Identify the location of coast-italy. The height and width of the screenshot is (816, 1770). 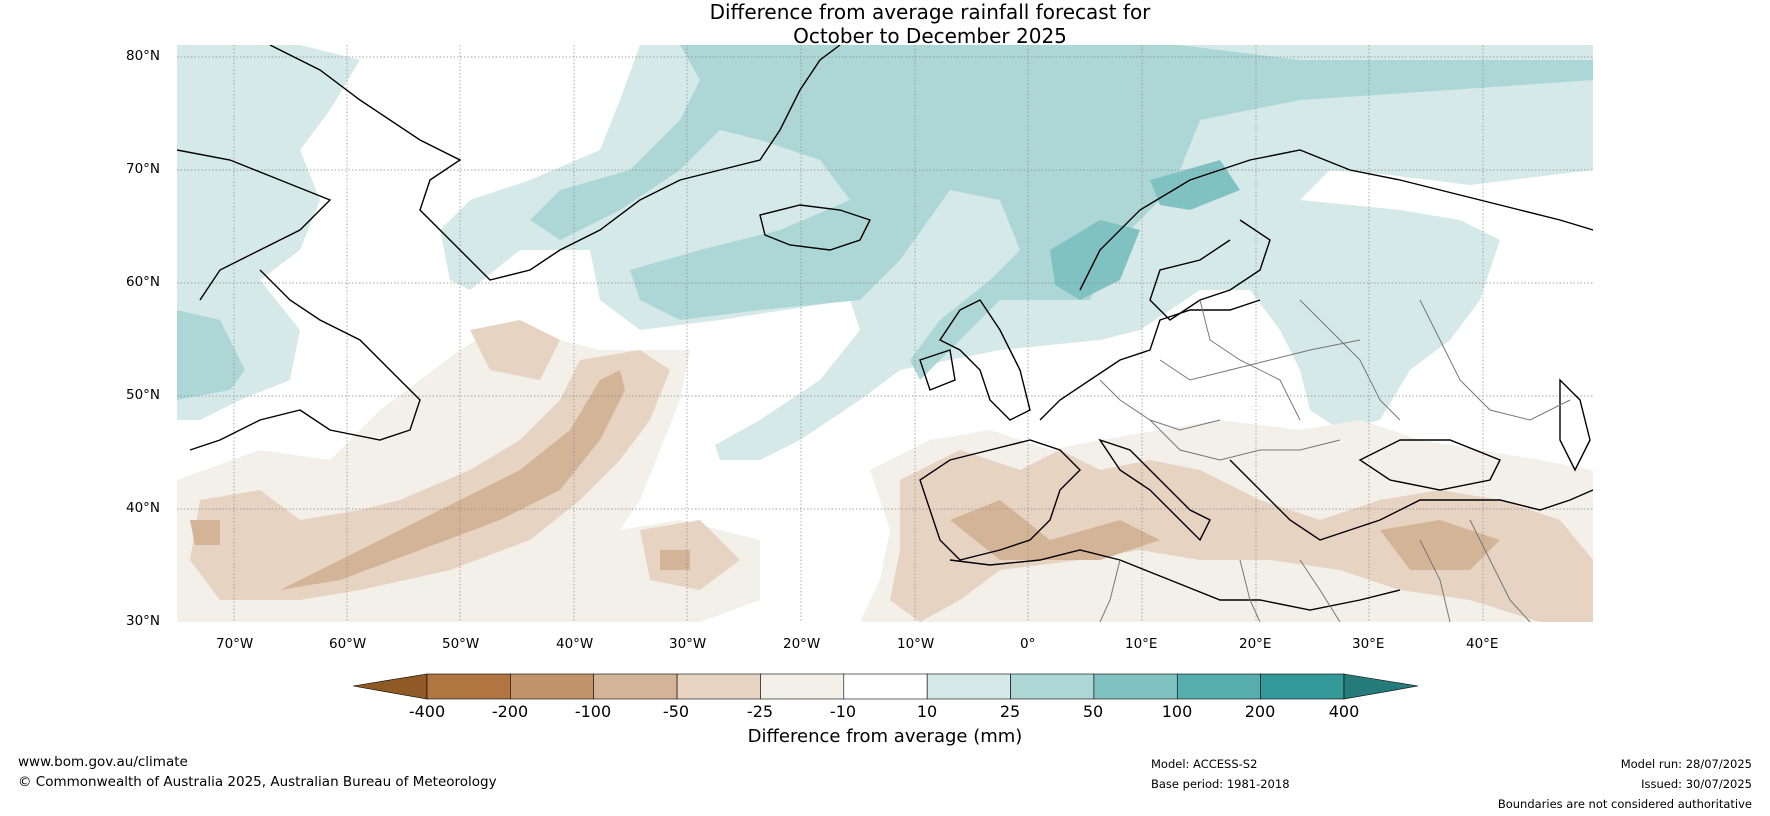
(1154, 490).